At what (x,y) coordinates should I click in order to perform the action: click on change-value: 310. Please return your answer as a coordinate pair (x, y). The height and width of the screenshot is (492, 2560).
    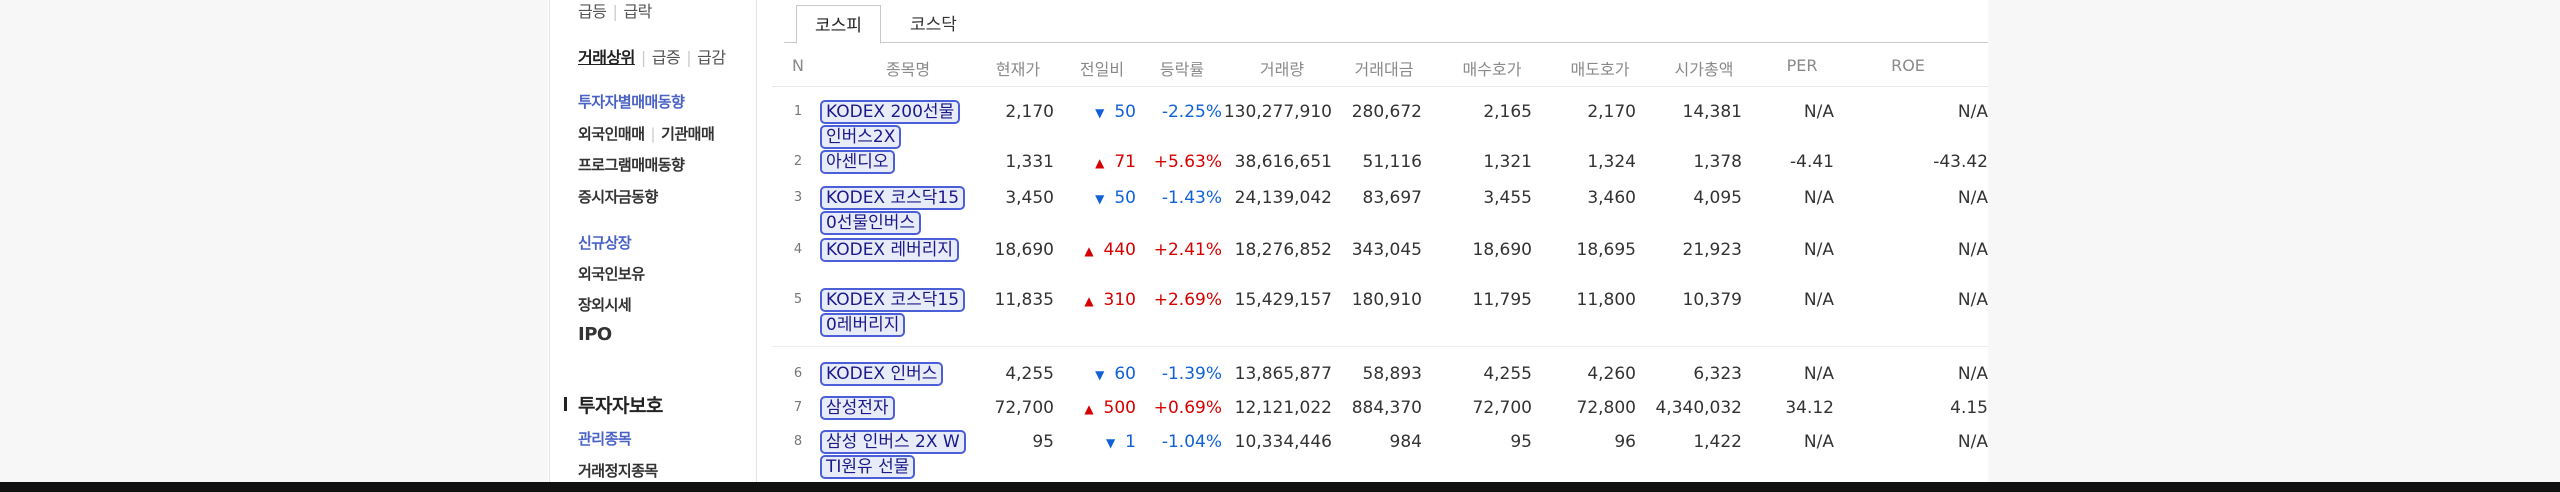
    Looking at the image, I should click on (1119, 300).